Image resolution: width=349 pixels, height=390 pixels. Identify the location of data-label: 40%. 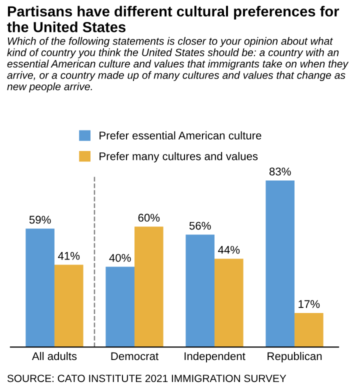
(120, 258).